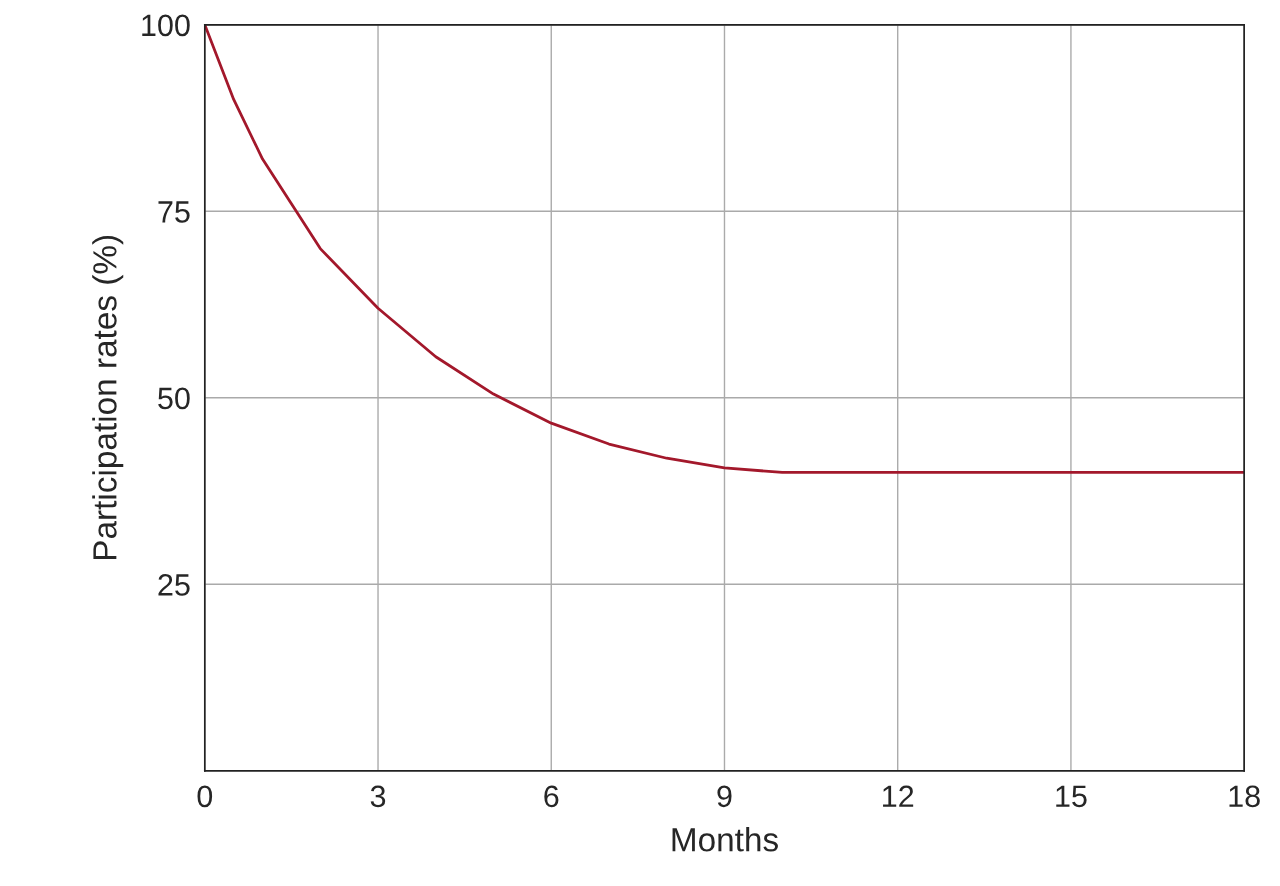  What do you see at coordinates (108, 397) in the screenshot?
I see `y-axis-title: Participation rates (%)` at bounding box center [108, 397].